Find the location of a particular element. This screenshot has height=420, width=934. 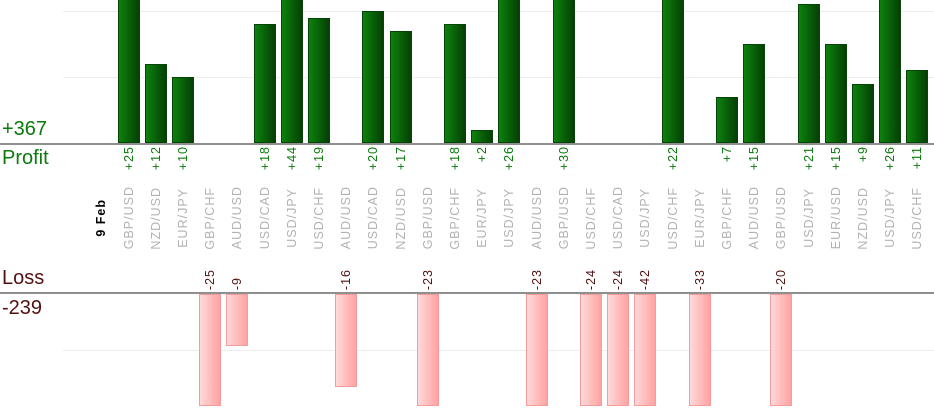

profit-value-label: +19 is located at coordinates (318, 158).